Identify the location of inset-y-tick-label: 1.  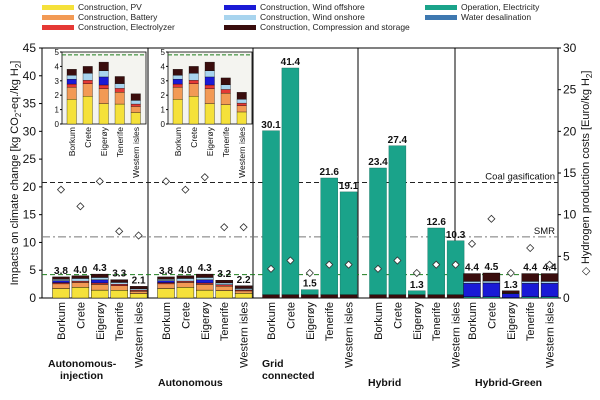
(57, 110).